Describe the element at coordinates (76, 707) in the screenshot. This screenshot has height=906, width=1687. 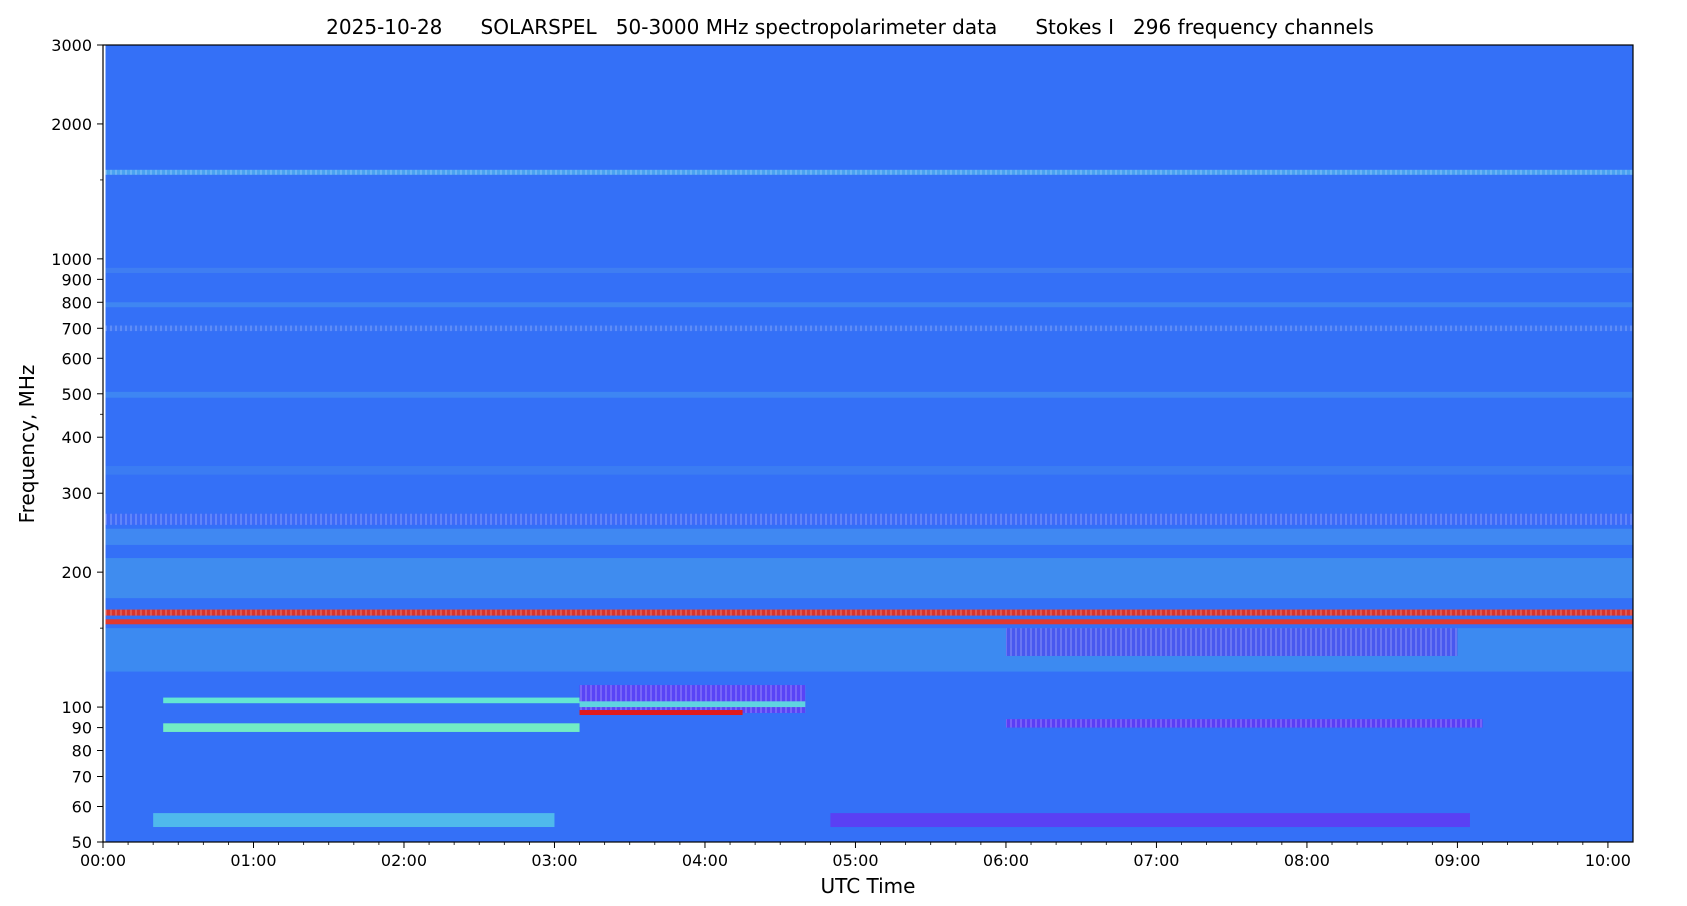
I see `y-tick-label: 100` at that location.